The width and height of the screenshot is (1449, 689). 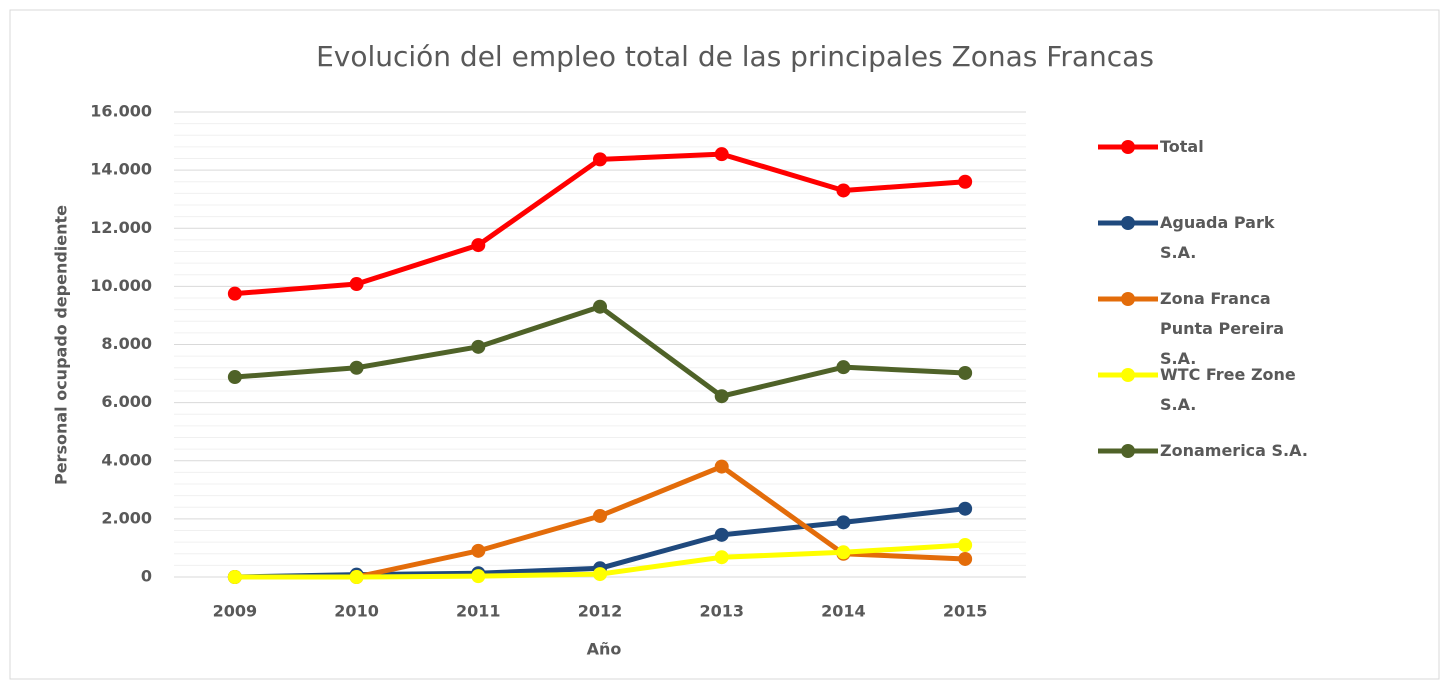 I want to click on legend-item: Aguada Park S.A., so click(x=1248, y=238).